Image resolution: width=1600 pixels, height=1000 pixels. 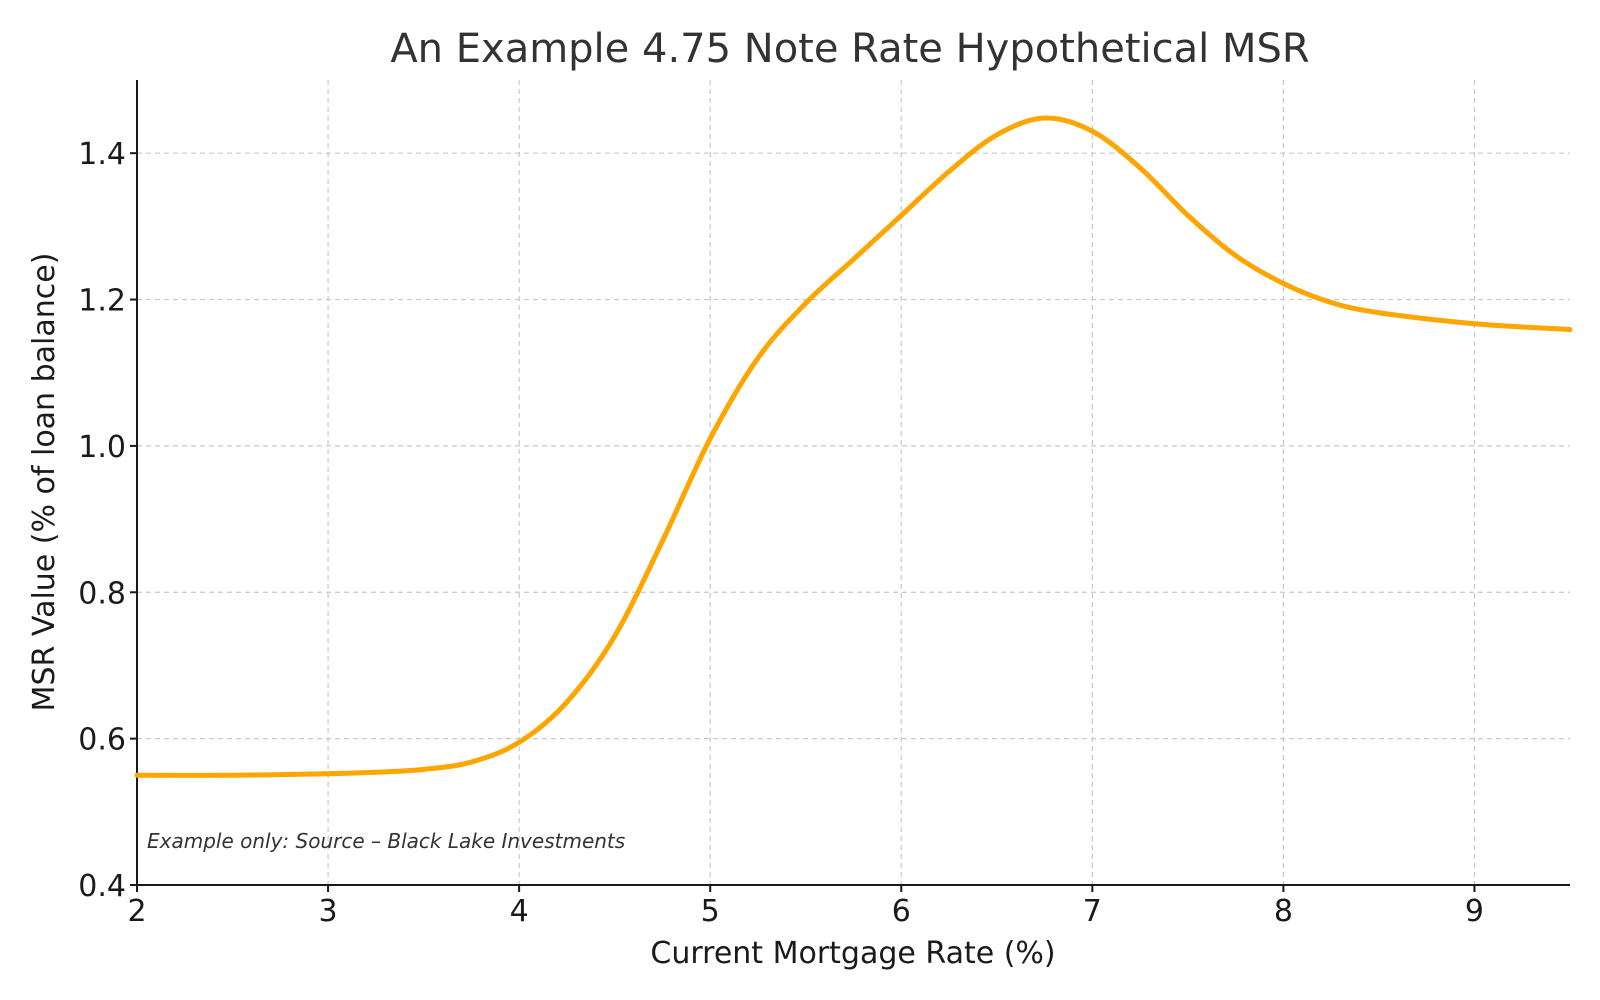 What do you see at coordinates (852, 953) in the screenshot?
I see `x-axis-title: Current Mortgage Rate (%)` at bounding box center [852, 953].